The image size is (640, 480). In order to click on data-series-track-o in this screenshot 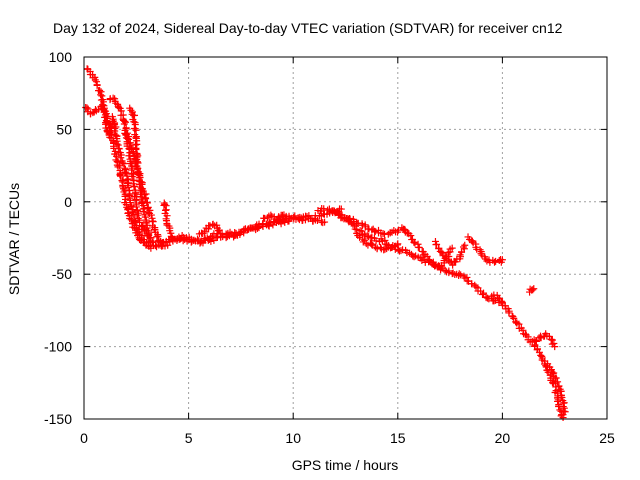, I will do `click(450, 253)`.